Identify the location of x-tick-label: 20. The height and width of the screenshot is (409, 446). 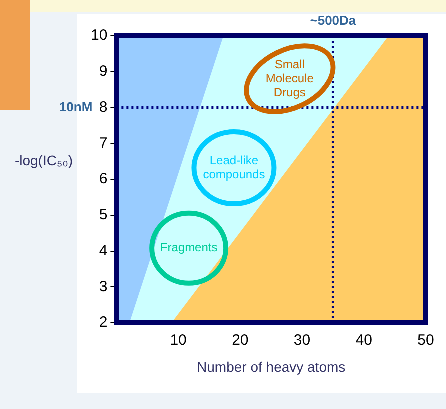
(240, 341).